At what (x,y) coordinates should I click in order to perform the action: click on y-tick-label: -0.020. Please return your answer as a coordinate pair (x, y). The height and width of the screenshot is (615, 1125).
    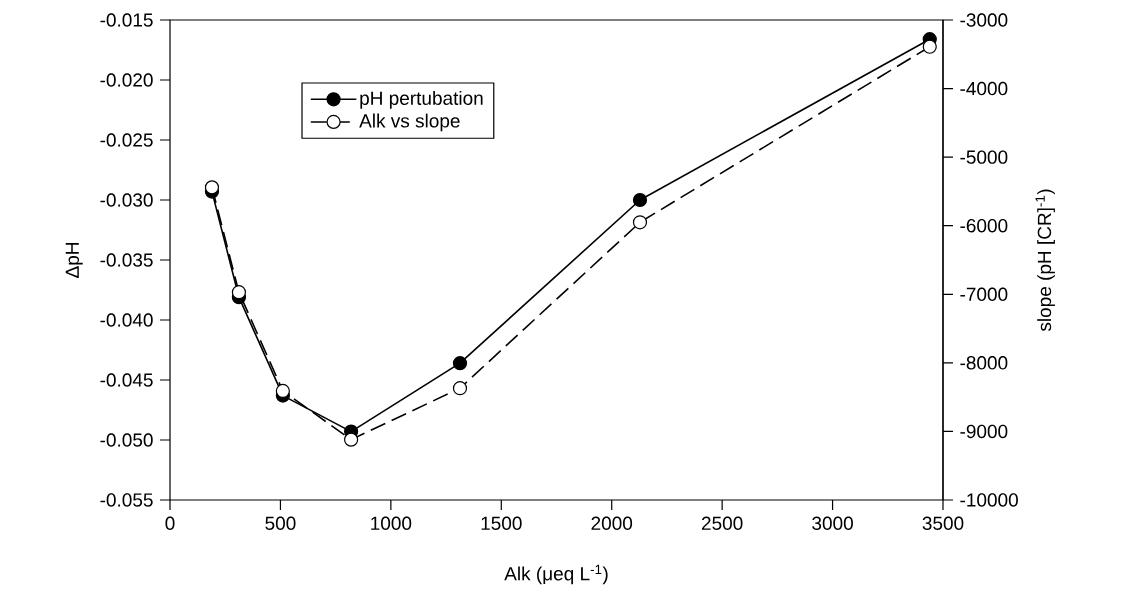
    Looking at the image, I should click on (126, 80).